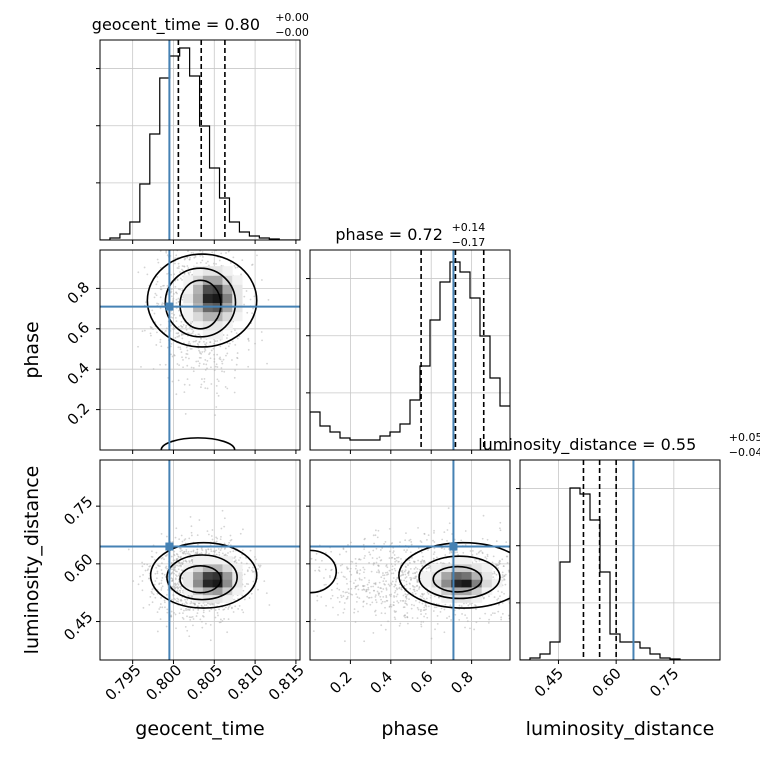 The width and height of the screenshot is (760, 760). What do you see at coordinates (200, 143) in the screenshot?
I see `histogram-steps` at bounding box center [200, 143].